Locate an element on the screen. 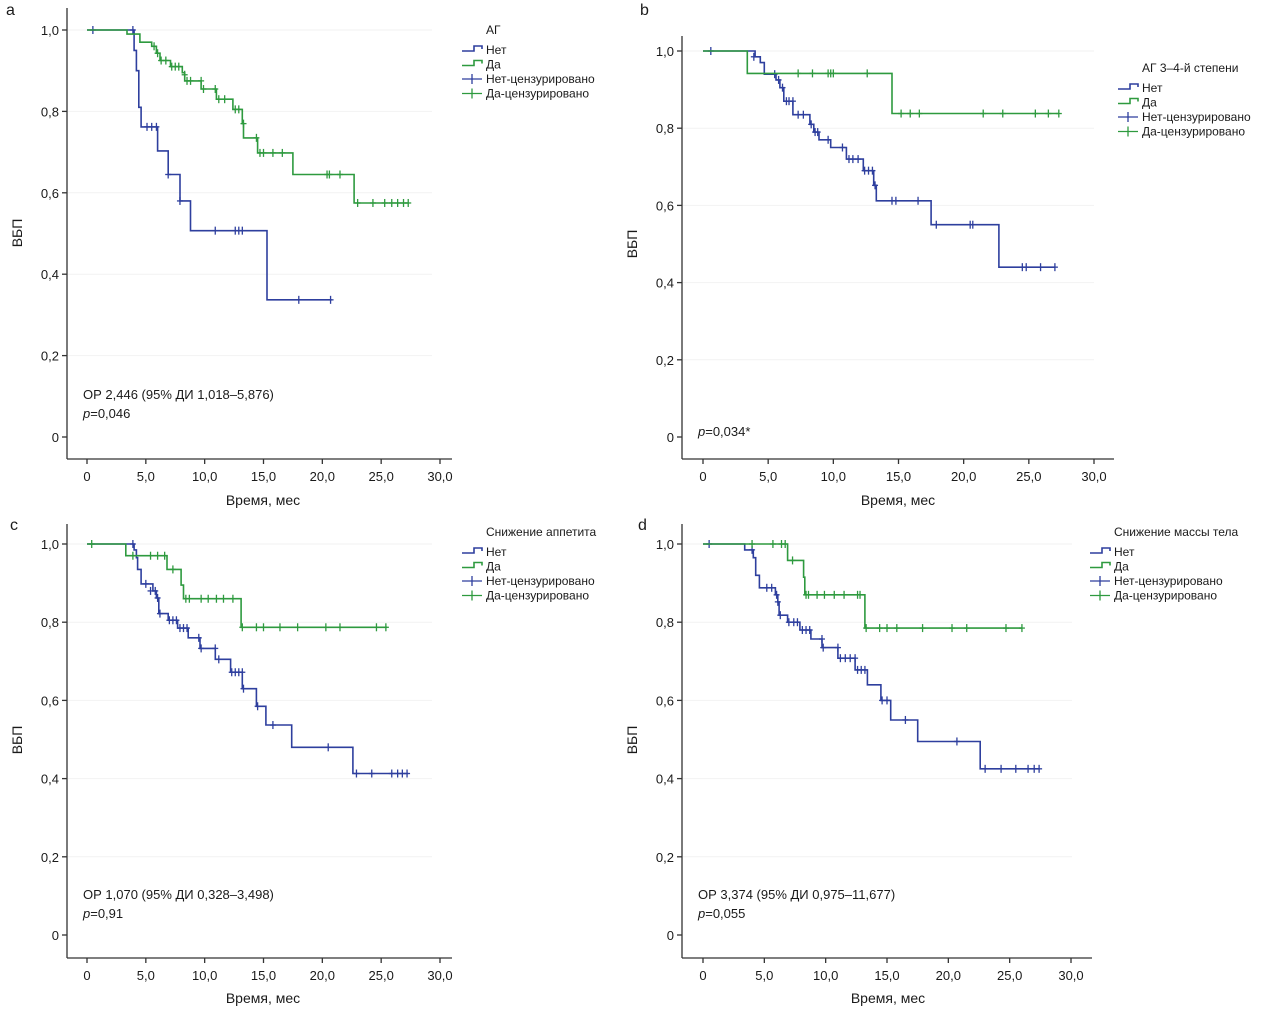  x-tick-label: 30,0 is located at coordinates (439, 476).